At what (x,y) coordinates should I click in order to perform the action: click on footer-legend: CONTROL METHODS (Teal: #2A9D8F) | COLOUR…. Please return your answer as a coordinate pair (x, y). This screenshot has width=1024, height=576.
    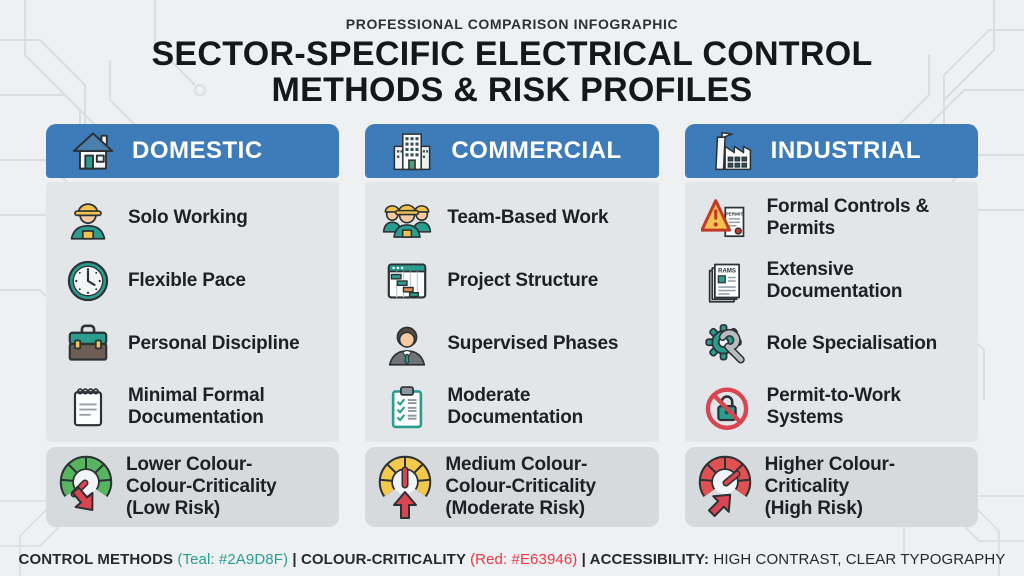
    Looking at the image, I should click on (512, 559).